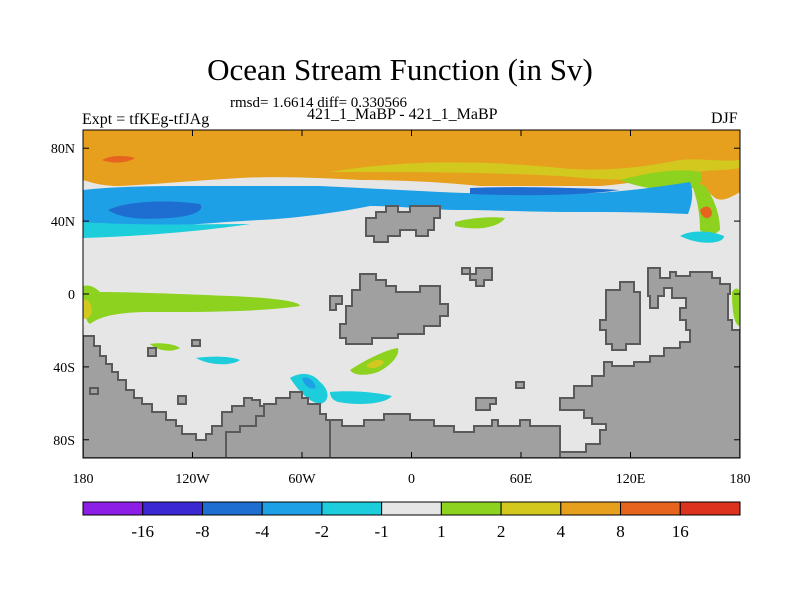  I want to click on stats-text: rmsd= 1.6614 diff= 0.330566, so click(319, 103).